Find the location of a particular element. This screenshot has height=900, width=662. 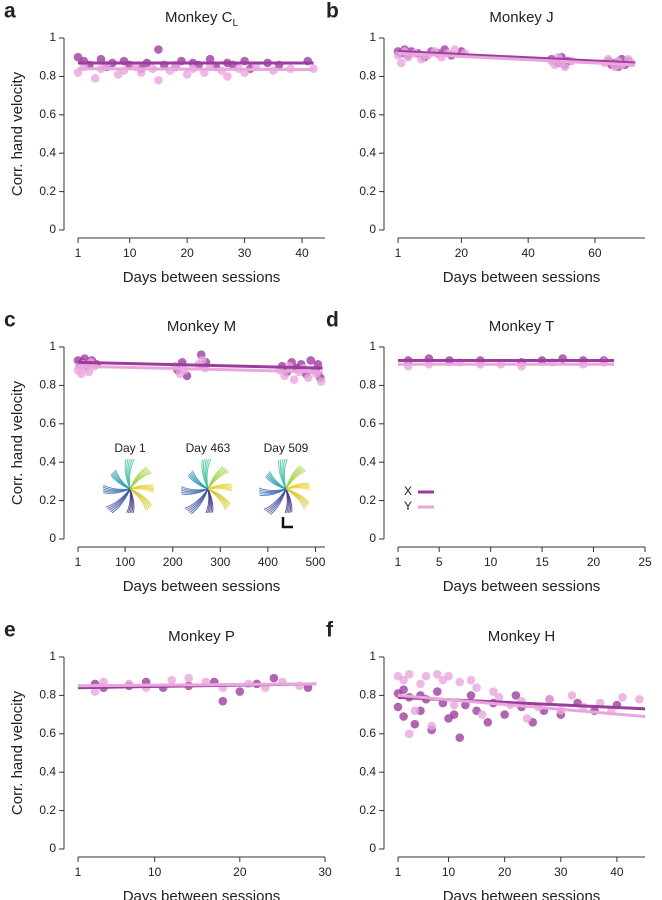

panel-label: d is located at coordinates (332, 320).